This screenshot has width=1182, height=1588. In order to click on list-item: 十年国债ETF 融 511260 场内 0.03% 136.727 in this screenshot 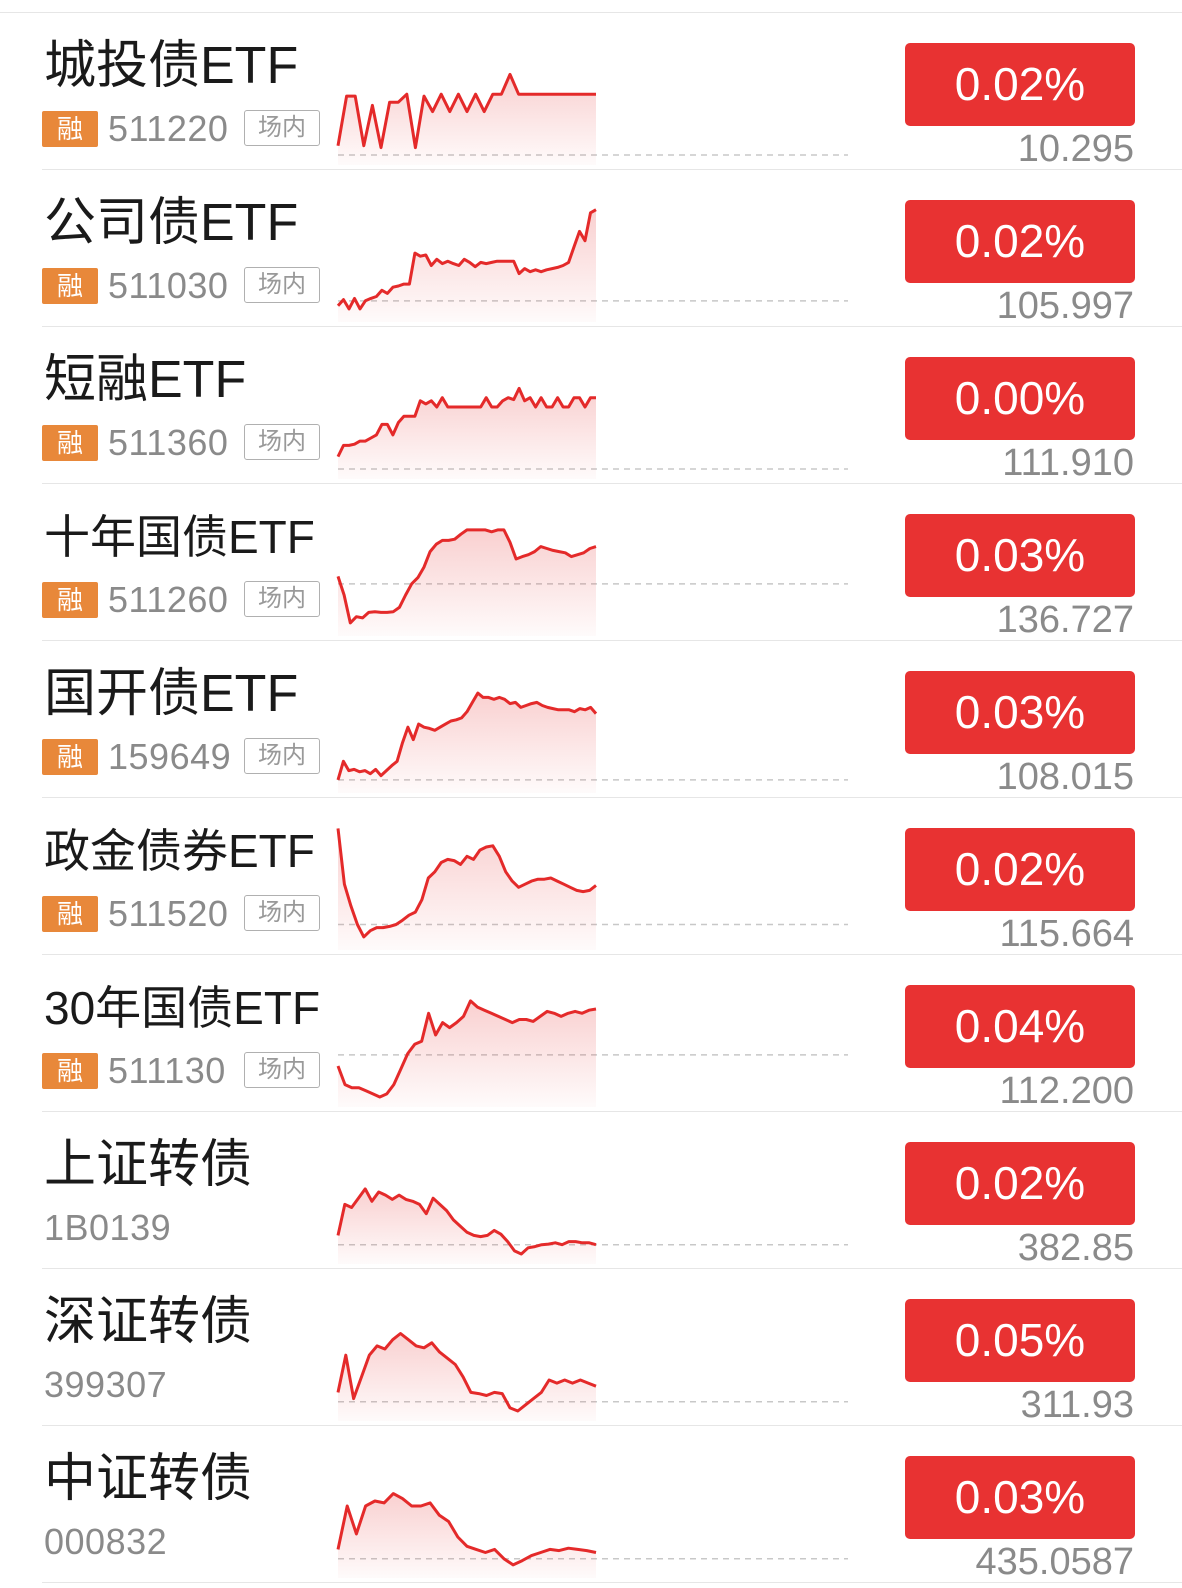, I will do `click(591, 562)`.